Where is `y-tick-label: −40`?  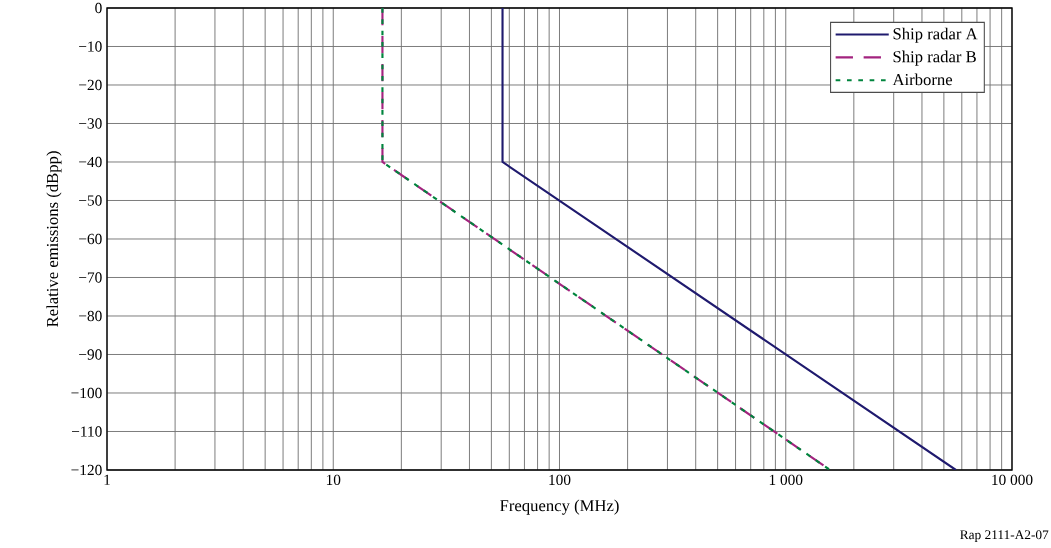
y-tick-label: −40 is located at coordinates (90, 162).